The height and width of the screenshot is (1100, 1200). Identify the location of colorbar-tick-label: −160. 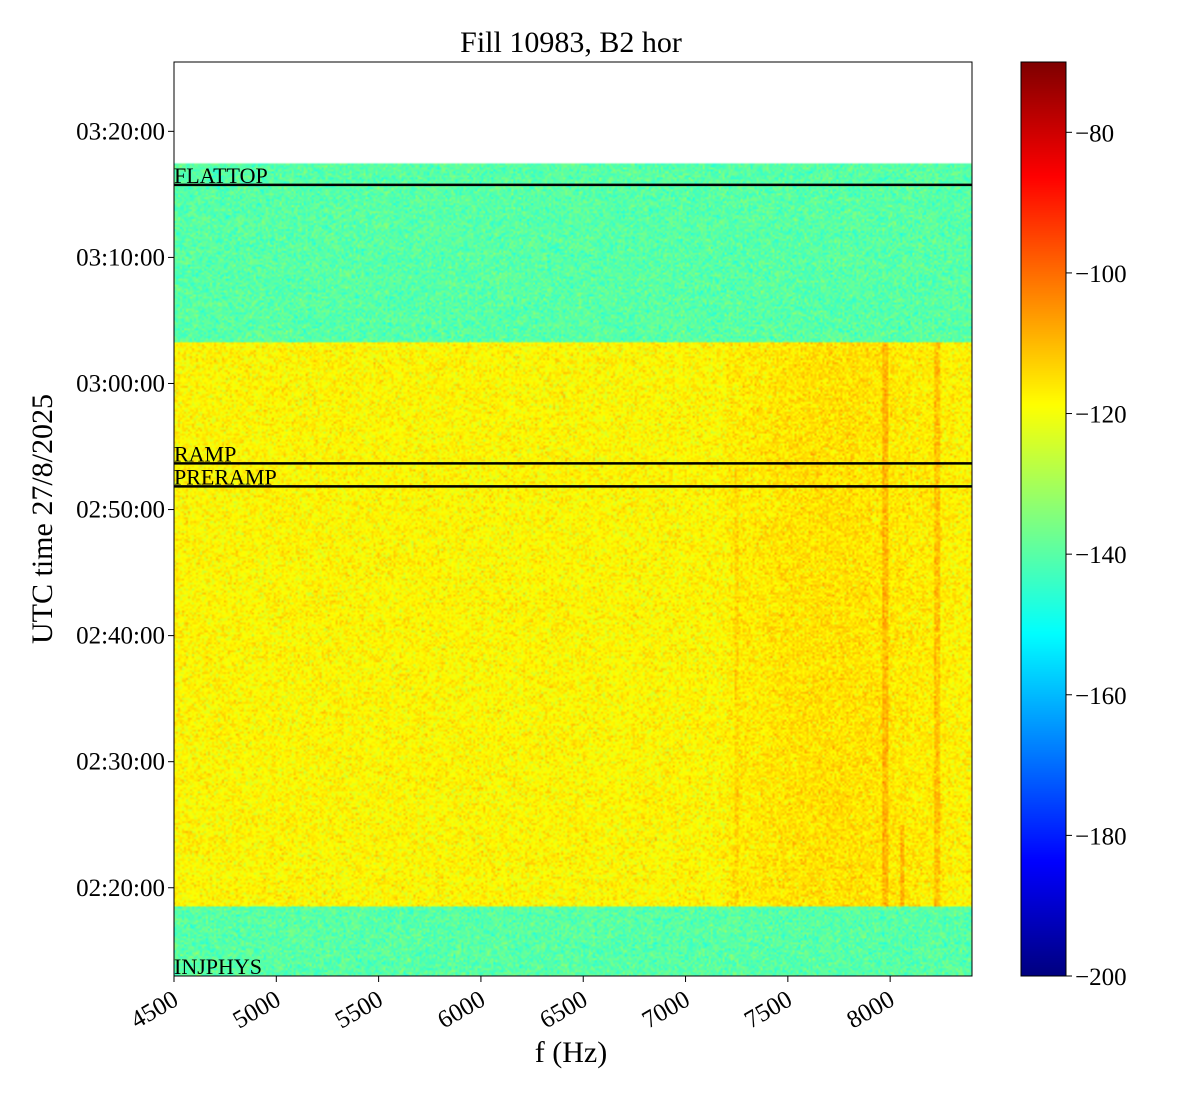
(1101, 696).